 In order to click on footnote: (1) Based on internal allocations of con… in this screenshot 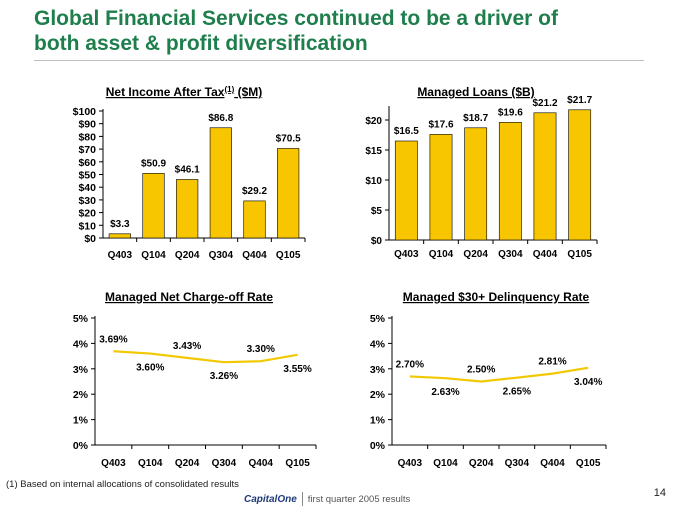, I will do `click(122, 484)`.